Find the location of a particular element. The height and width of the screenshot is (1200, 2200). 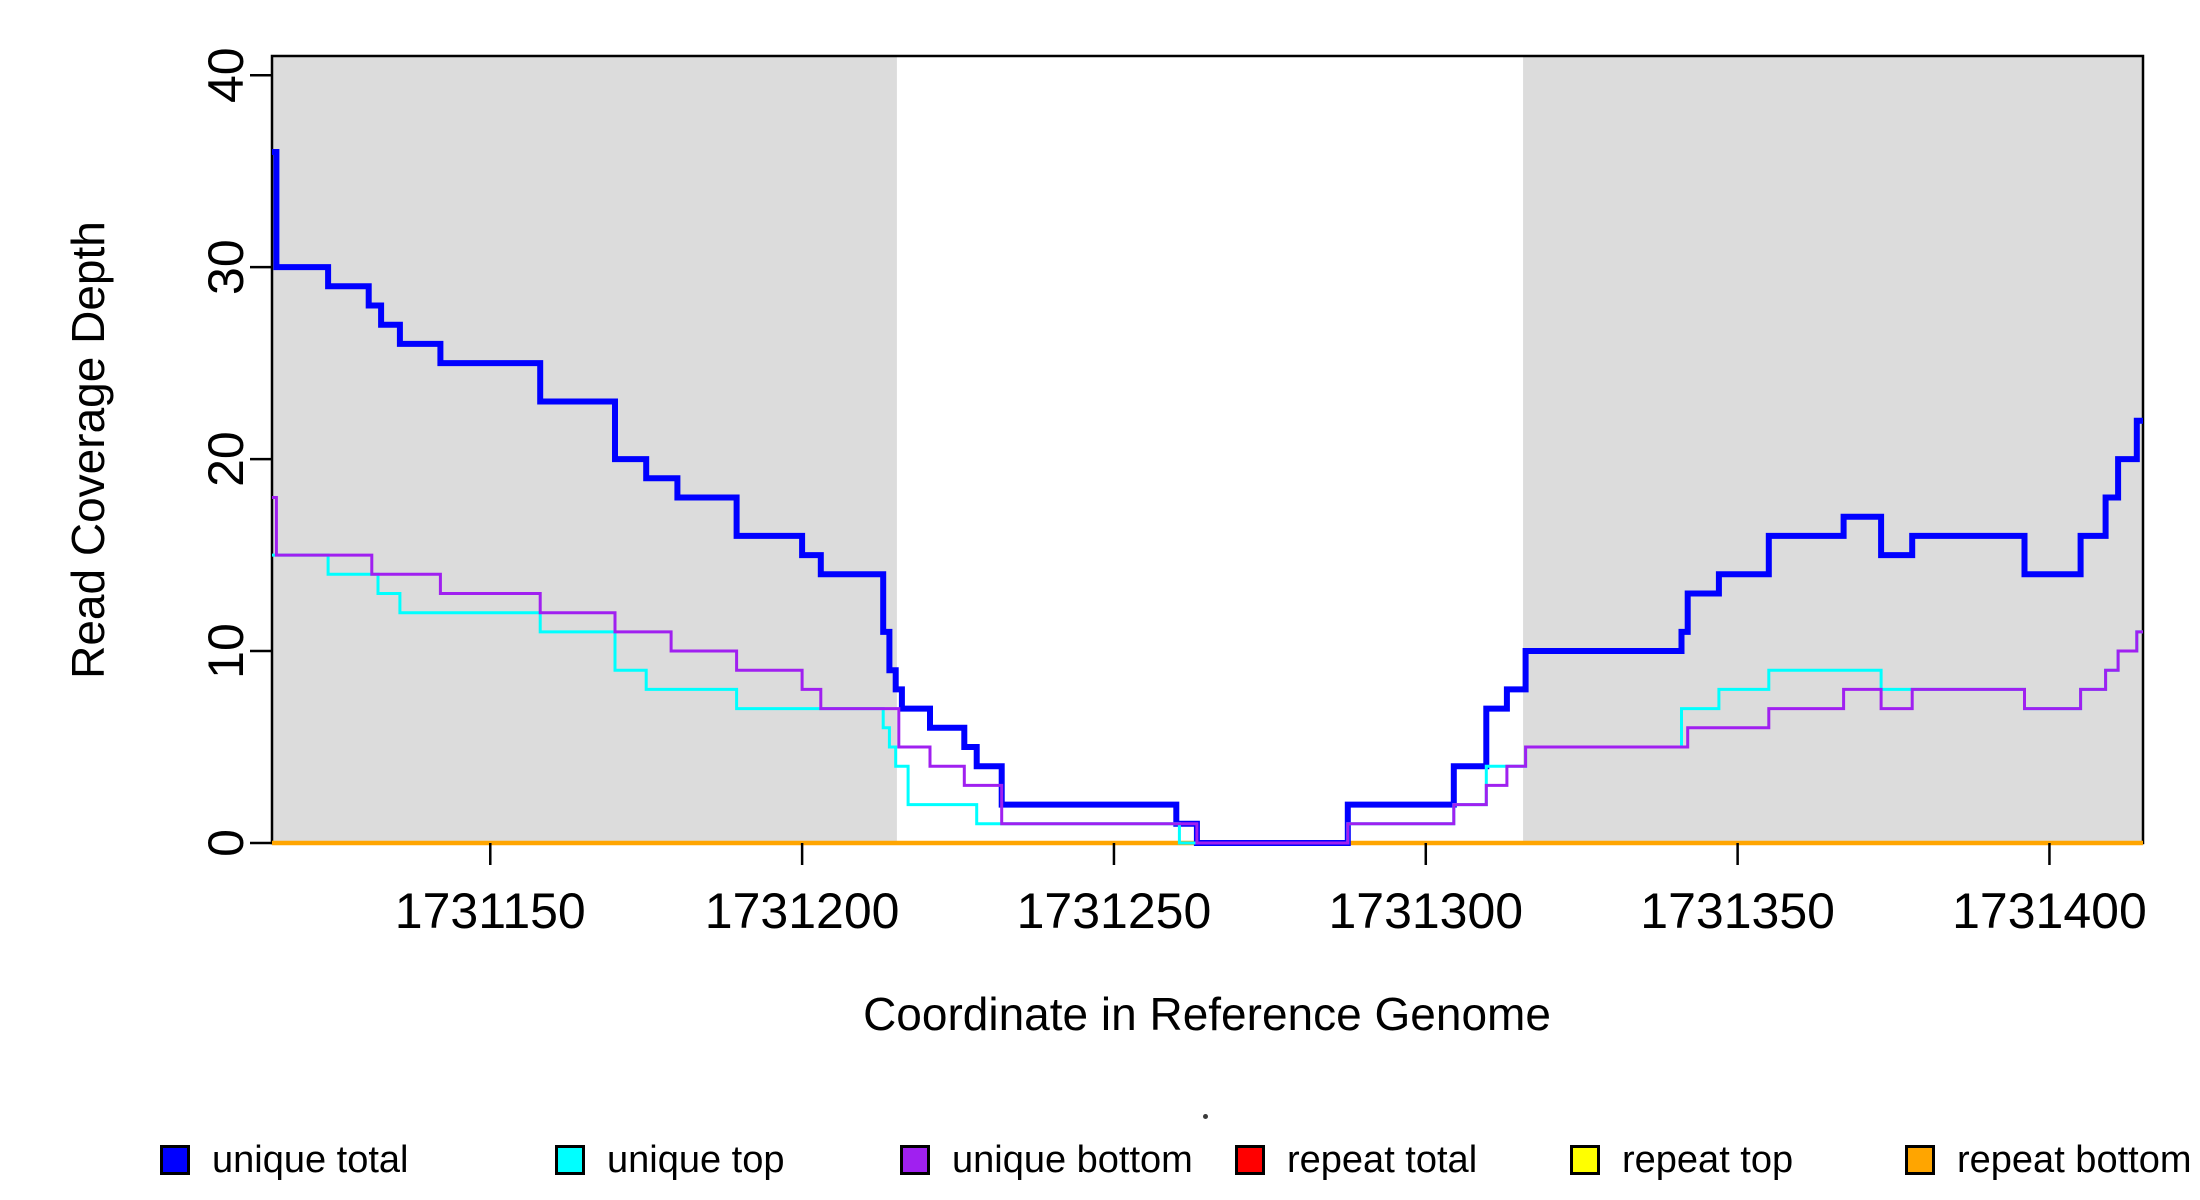

x-tick-label: 1731150 is located at coordinates (490, 911).